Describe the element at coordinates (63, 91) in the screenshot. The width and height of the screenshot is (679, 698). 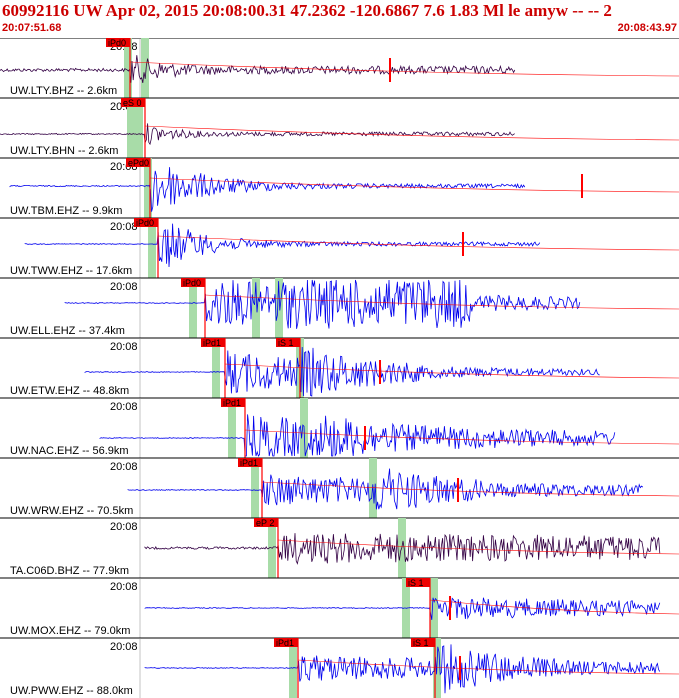
I see `station-label: UW.LTY.BHZ -- 2.6km` at that location.